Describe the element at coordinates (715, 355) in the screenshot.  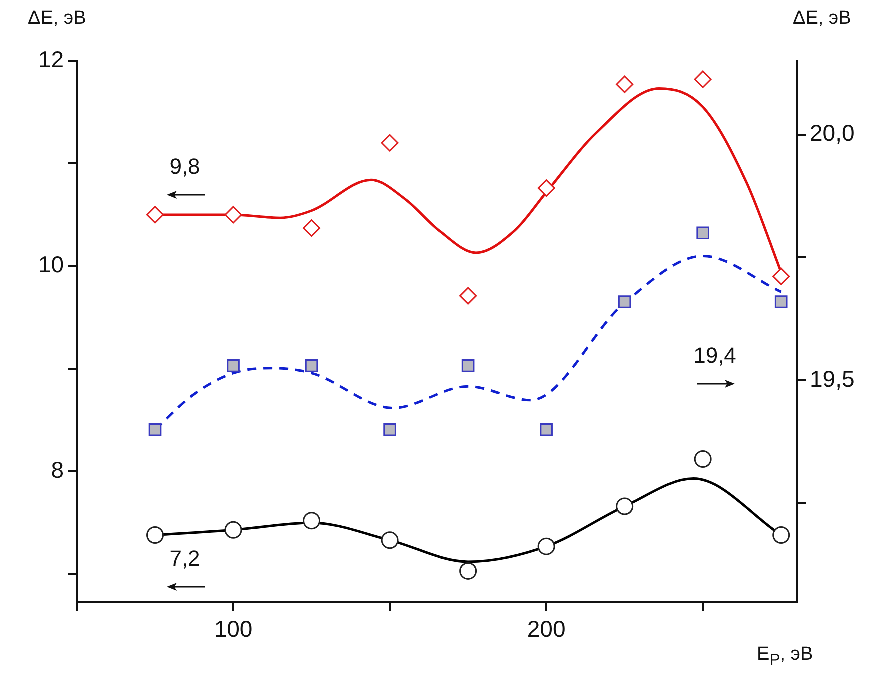
I see `annotation: 19,4` at that location.